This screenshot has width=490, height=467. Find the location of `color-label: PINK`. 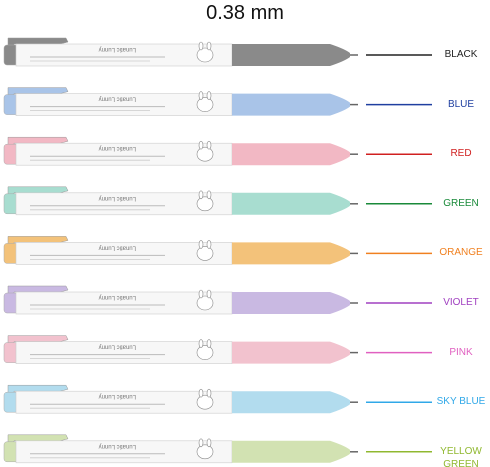

color-label: PINK is located at coordinates (461, 352).